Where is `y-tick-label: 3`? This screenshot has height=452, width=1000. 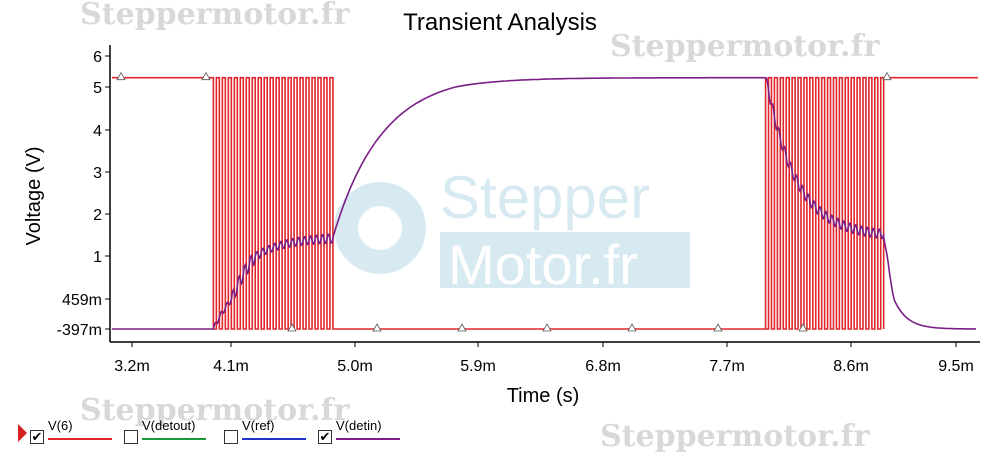
y-tick-label: 3 is located at coordinates (97, 173).